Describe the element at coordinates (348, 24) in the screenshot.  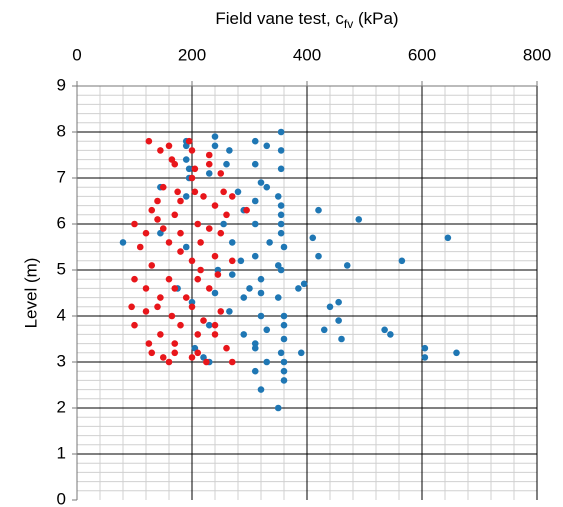
I see `x-axis-title-sub: fv` at that location.